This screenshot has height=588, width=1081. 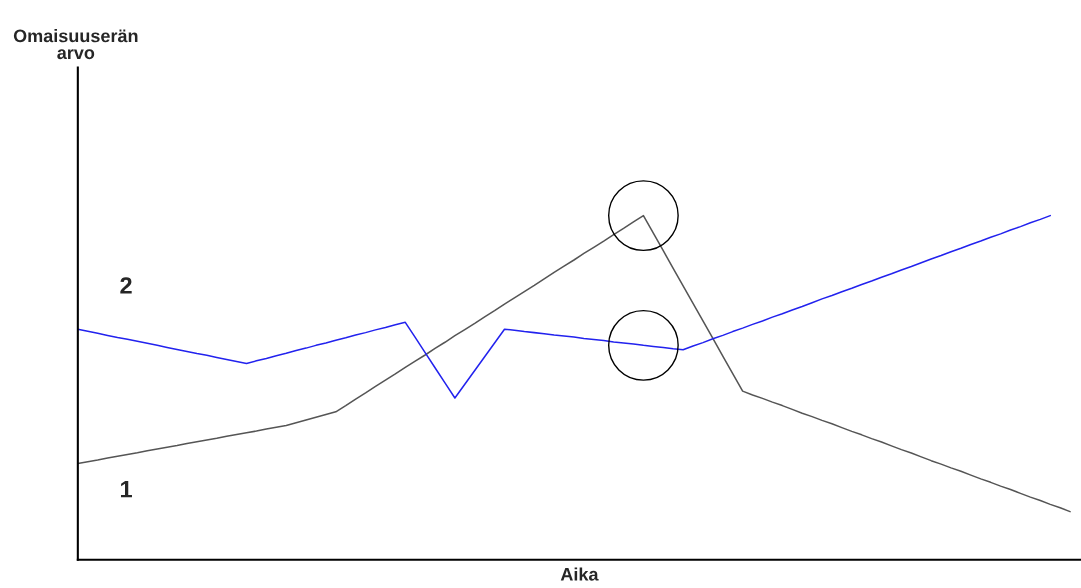 I want to click on x-axis-title: Aika, so click(x=579, y=574).